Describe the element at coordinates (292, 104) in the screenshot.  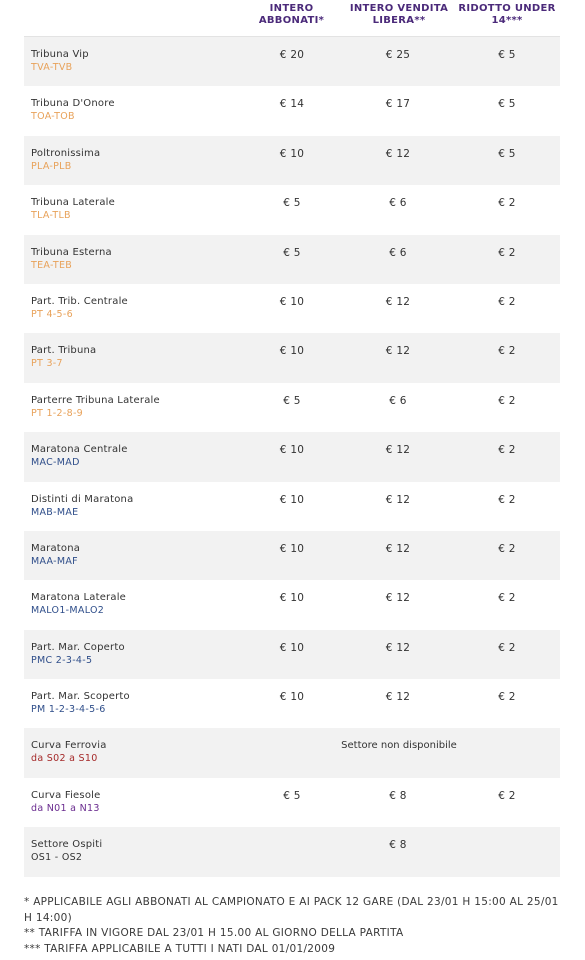
I see `price-p1: € 14` at that location.